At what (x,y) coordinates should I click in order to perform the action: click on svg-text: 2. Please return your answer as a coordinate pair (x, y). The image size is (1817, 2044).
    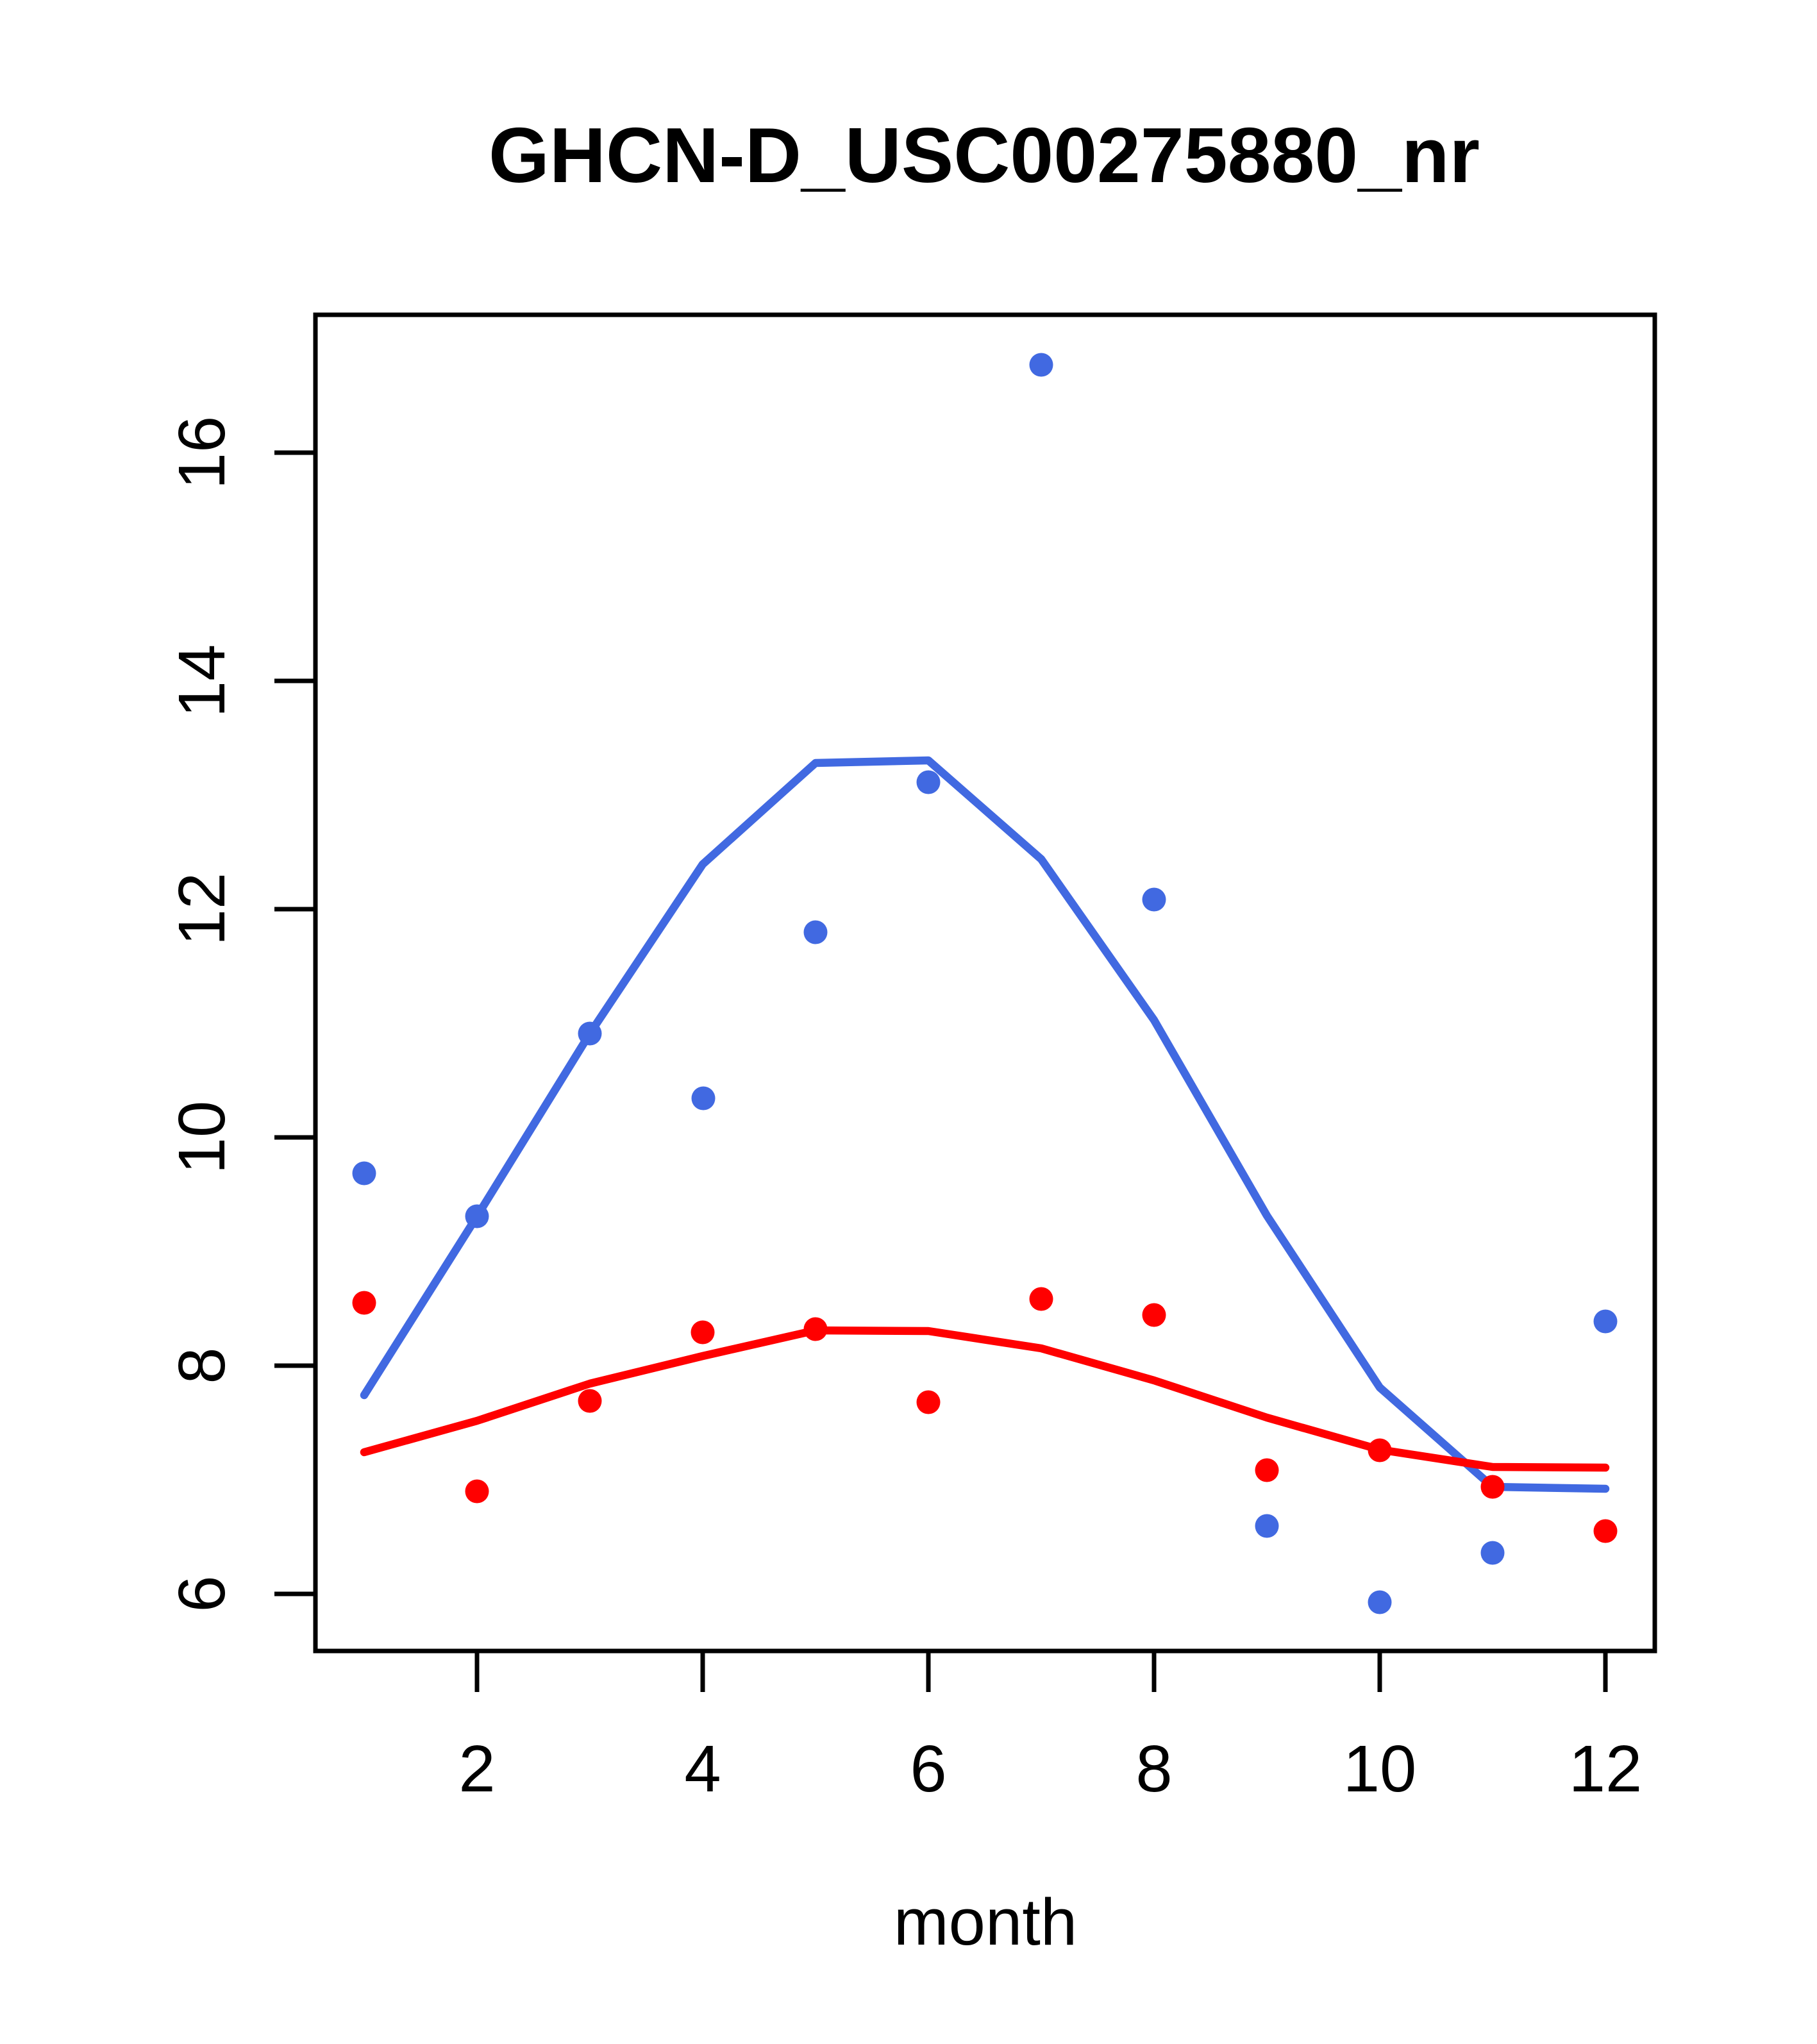
    Looking at the image, I should click on (476, 1768).